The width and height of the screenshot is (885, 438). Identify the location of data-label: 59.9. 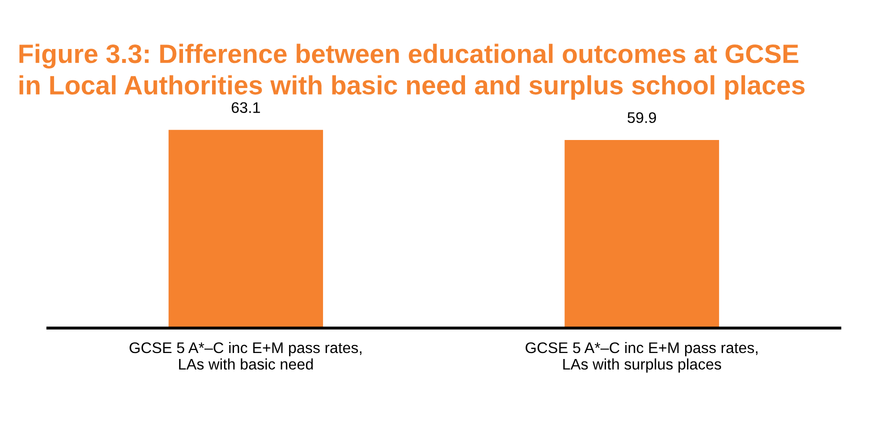
(642, 118).